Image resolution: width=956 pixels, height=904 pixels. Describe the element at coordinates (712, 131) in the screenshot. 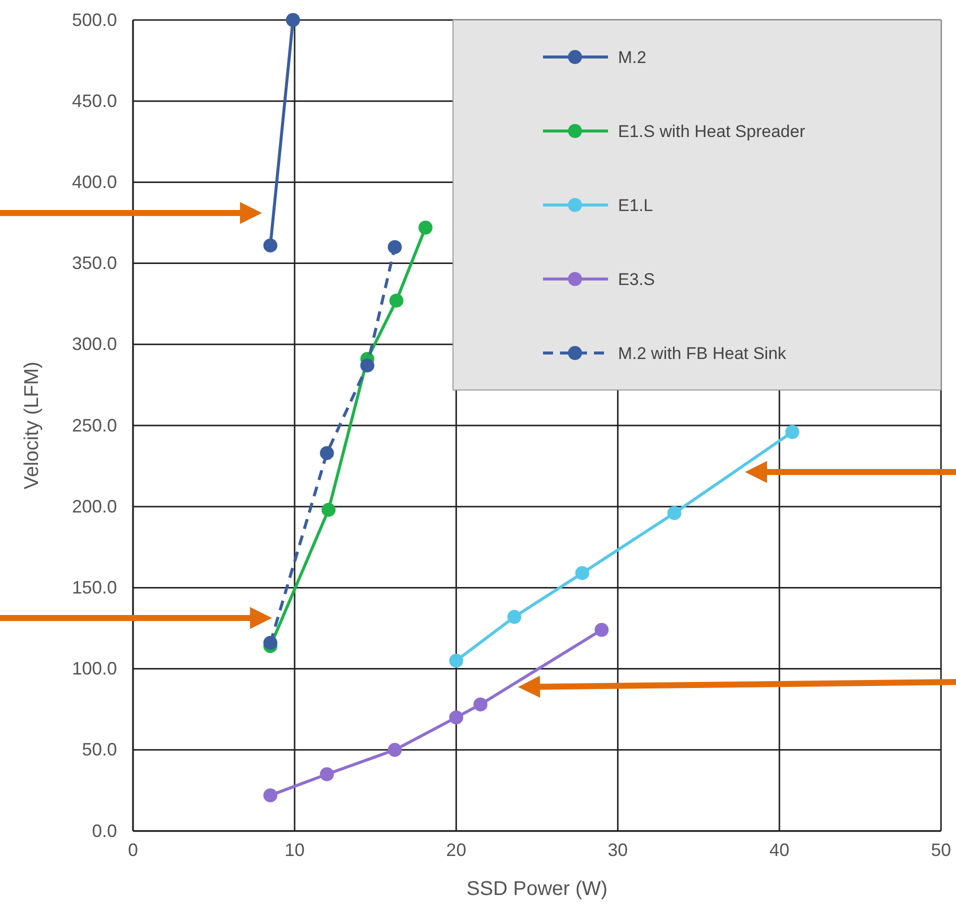

I see `legend-label: E1.S with Heat Spreader` at that location.